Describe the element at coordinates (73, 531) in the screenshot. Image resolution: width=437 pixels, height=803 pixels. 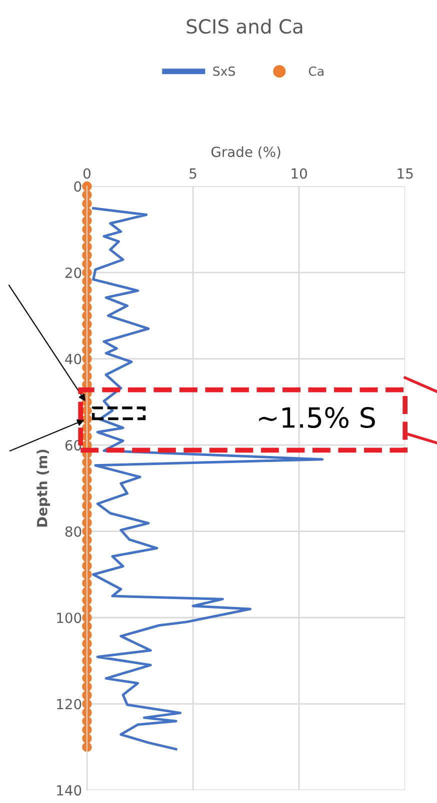
I see `y-tick-label: 80` at that location.